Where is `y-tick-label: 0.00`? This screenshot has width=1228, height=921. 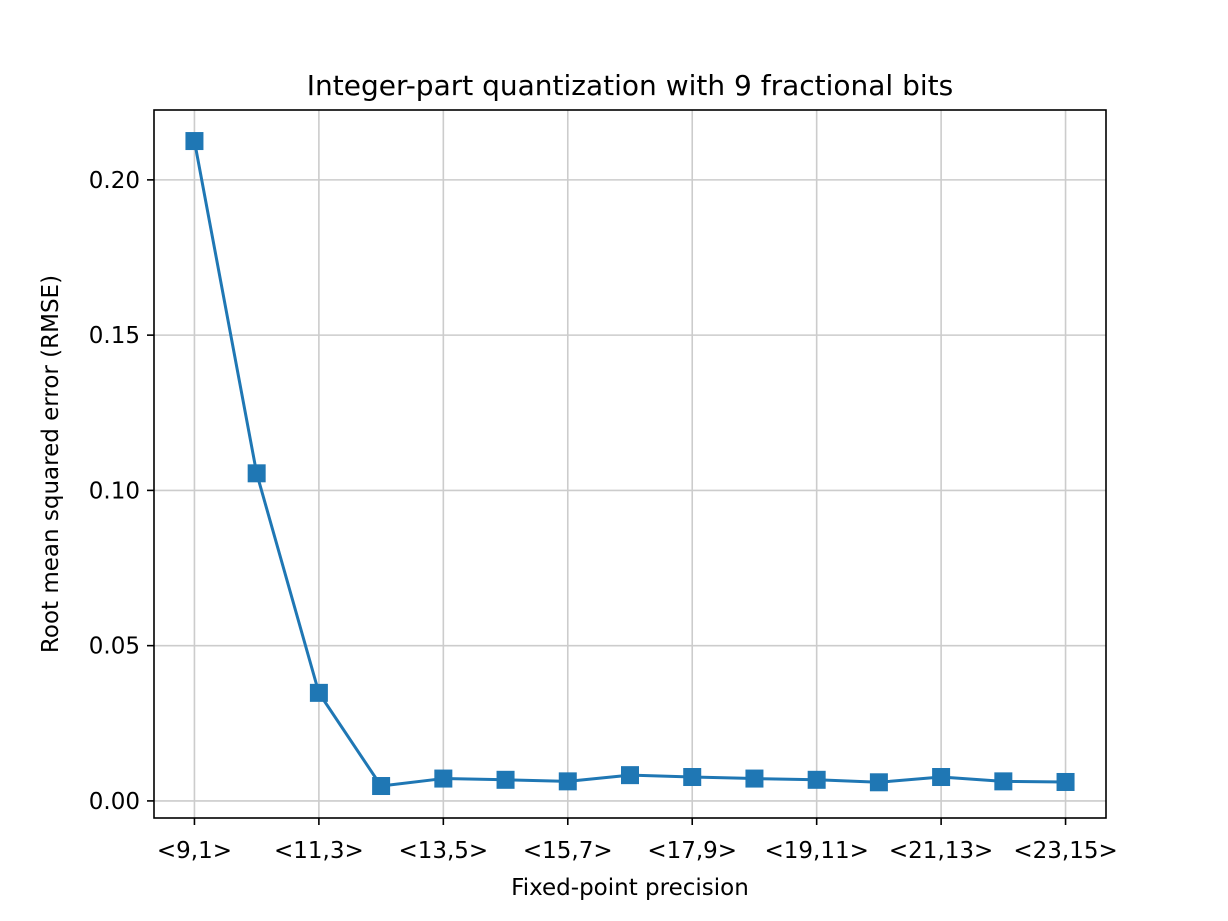
y-tick-label: 0.00 is located at coordinates (114, 802).